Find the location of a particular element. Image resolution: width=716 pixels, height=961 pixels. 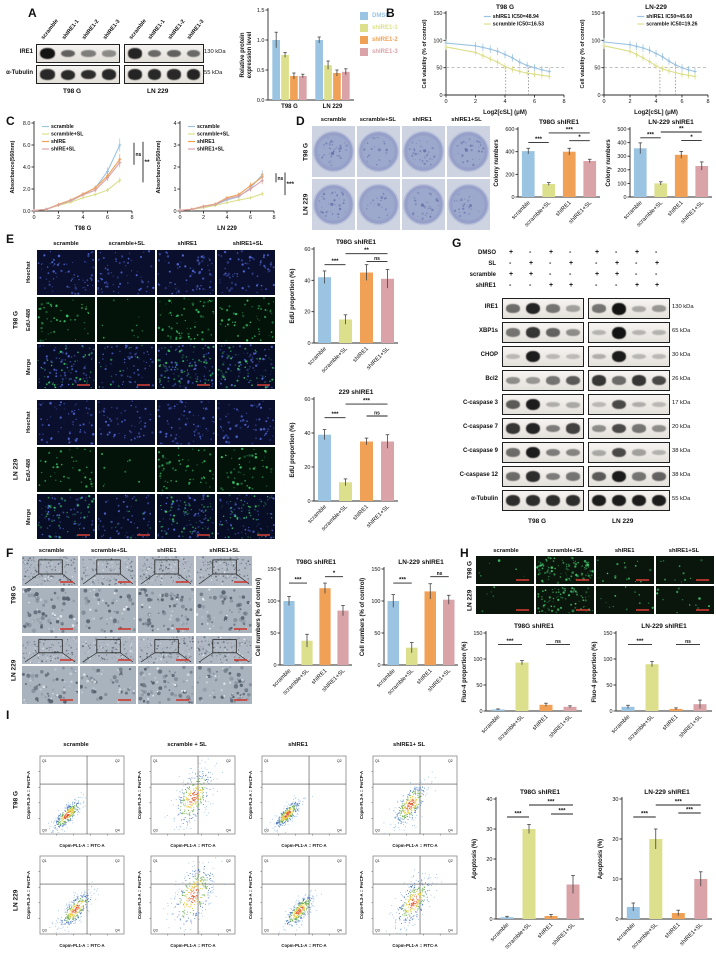

stain-label: EdU-488 is located at coordinates (29, 319).